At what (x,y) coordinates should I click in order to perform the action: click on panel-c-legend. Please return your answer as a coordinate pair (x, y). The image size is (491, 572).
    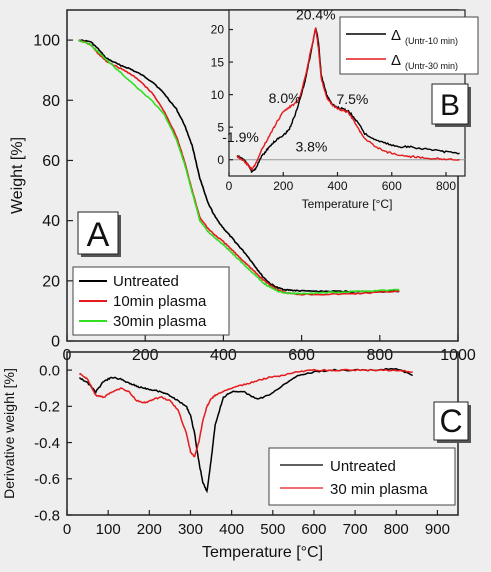
    Looking at the image, I should click on (362, 476).